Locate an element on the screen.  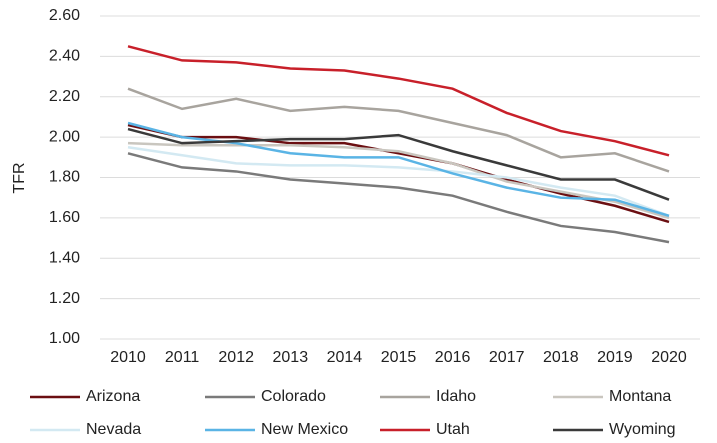
y-tick-label: 1.60 is located at coordinates (64, 217).